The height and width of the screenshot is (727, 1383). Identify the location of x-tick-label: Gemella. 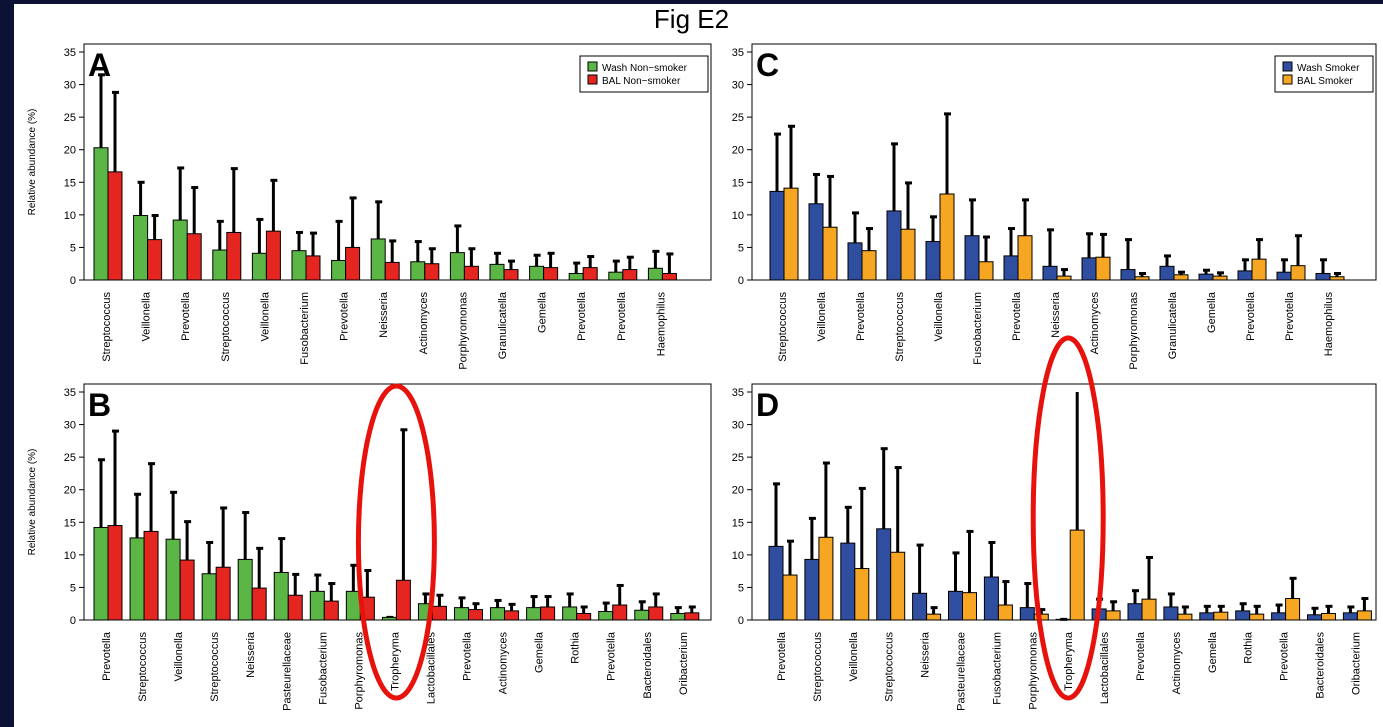
(1212, 312).